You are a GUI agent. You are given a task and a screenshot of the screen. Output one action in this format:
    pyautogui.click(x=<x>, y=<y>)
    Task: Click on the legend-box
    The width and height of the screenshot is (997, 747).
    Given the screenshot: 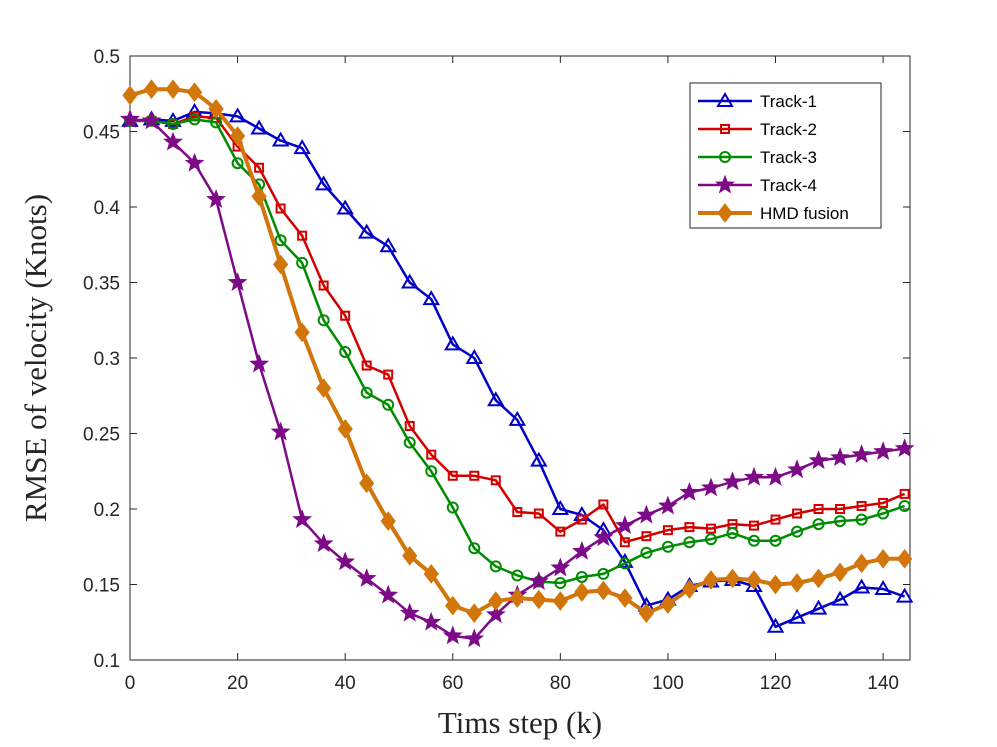 What is the action you would take?
    pyautogui.click(x=785, y=155)
    